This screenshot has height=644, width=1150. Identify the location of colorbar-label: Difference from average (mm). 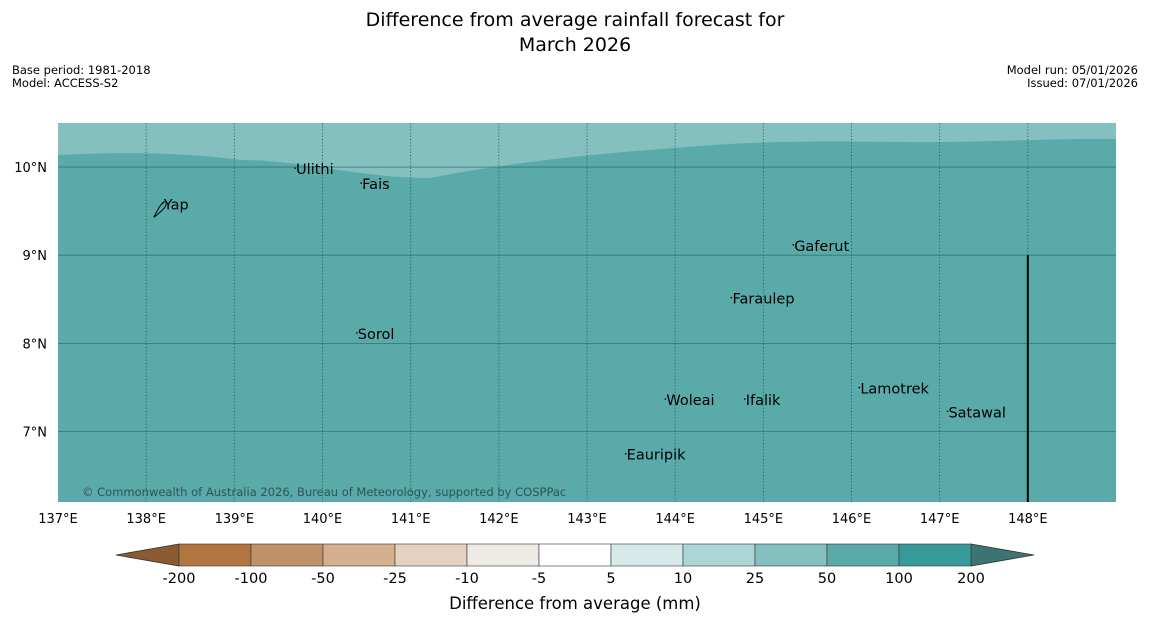
(575, 603).